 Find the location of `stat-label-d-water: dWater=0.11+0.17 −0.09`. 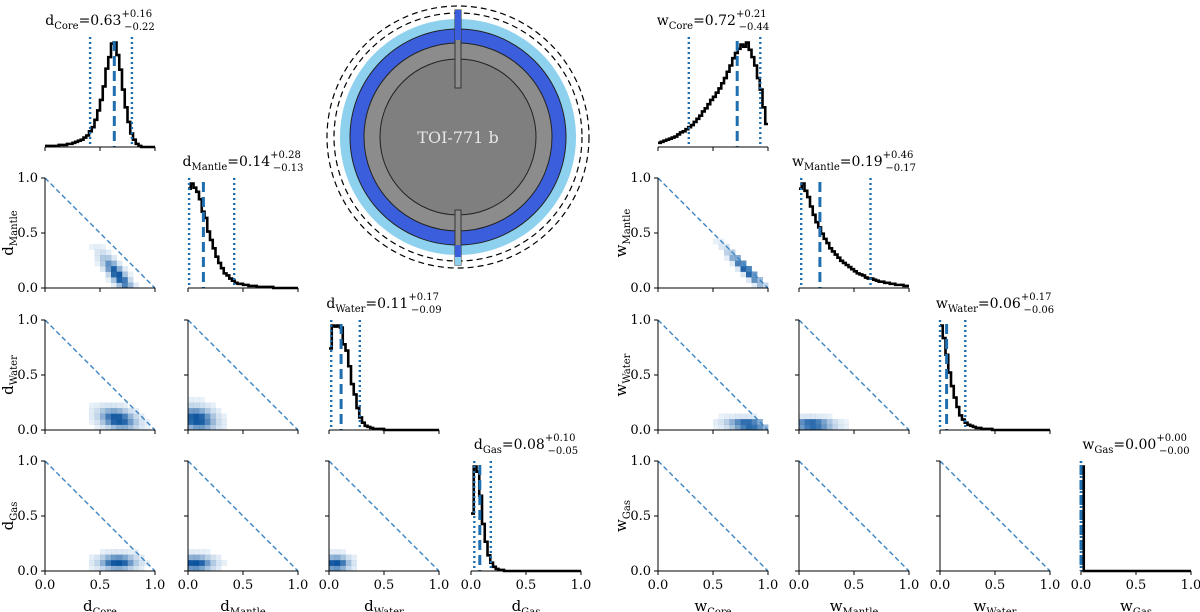

stat-label-d-water: dWater=0.11+0.17 −0.09 is located at coordinates (383, 304).